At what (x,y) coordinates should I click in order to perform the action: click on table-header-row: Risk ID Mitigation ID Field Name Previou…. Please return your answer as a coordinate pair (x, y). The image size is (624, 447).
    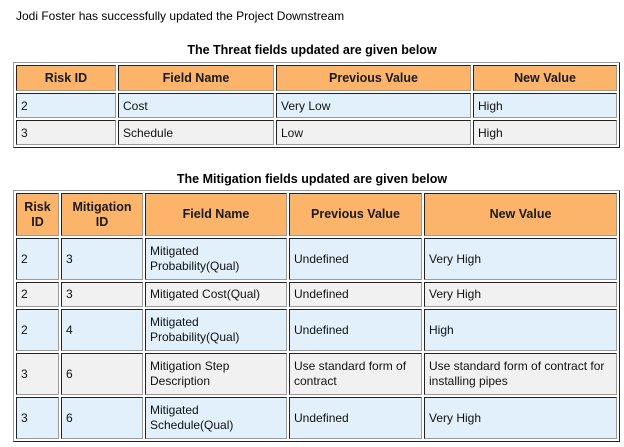
    Looking at the image, I should click on (316, 214).